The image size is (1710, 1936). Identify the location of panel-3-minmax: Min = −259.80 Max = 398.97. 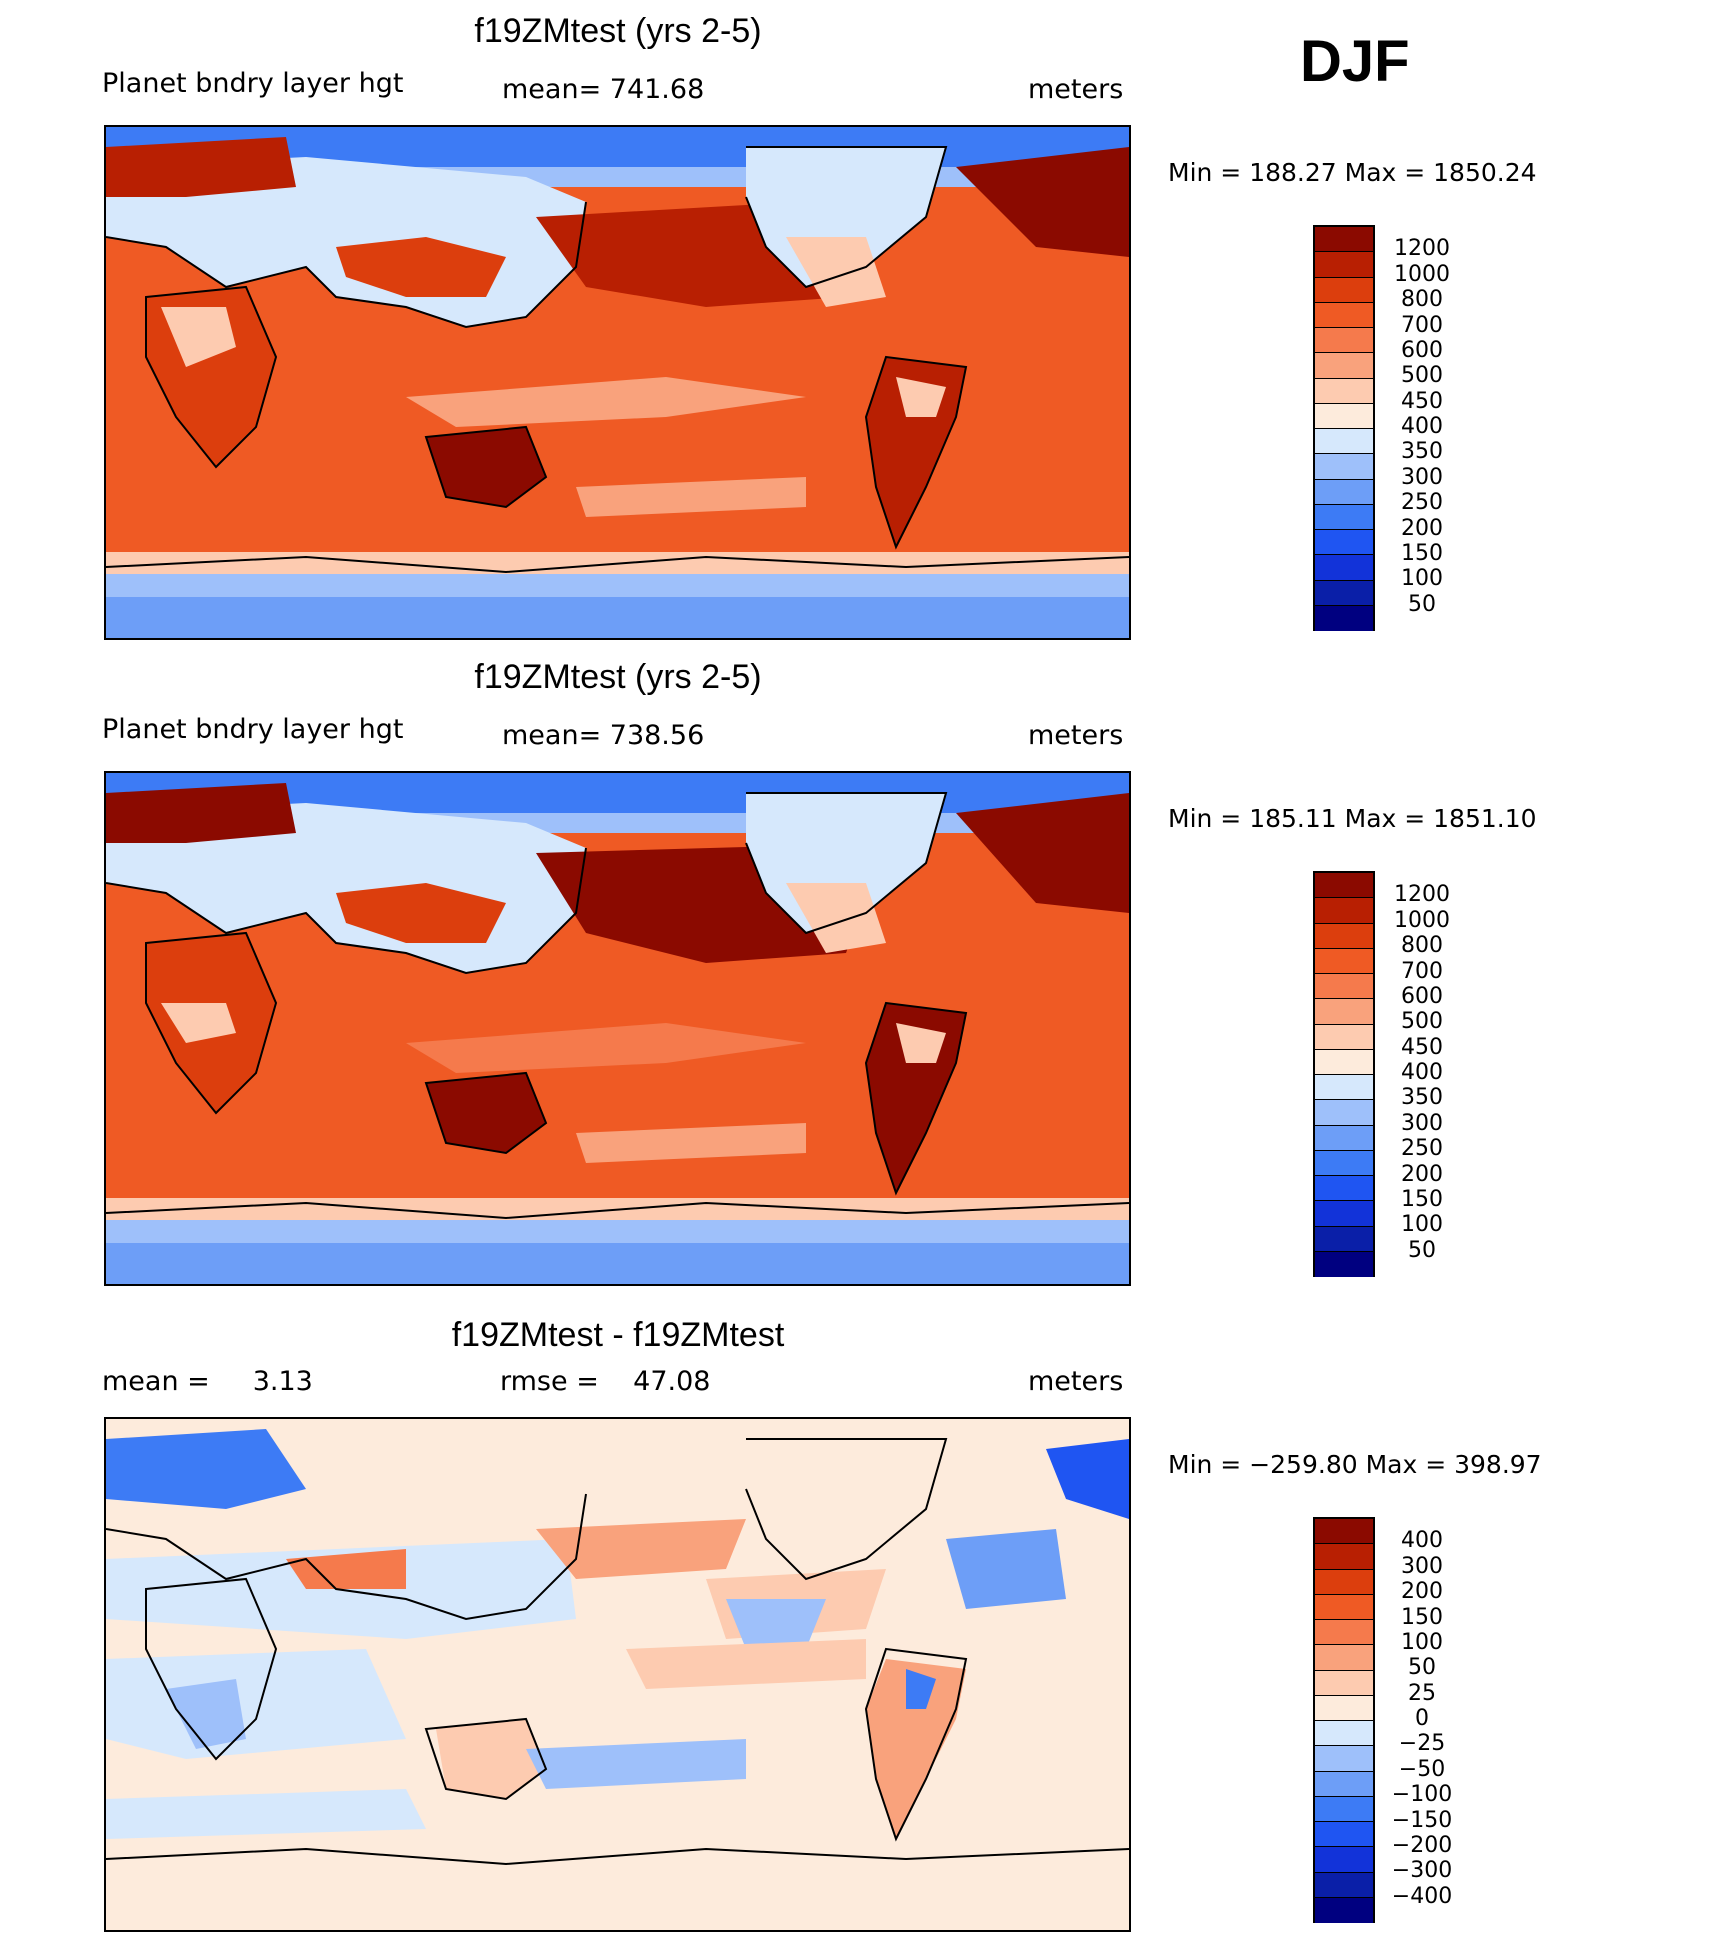
(1355, 1464).